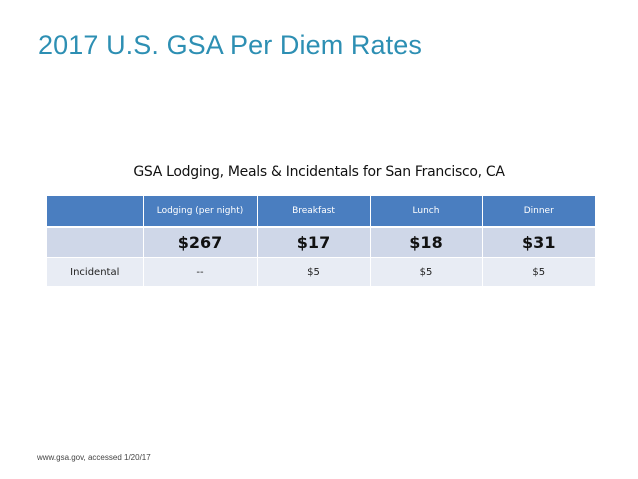  What do you see at coordinates (95, 271) in the screenshot?
I see `table-cell-row-label: Incidental` at bounding box center [95, 271].